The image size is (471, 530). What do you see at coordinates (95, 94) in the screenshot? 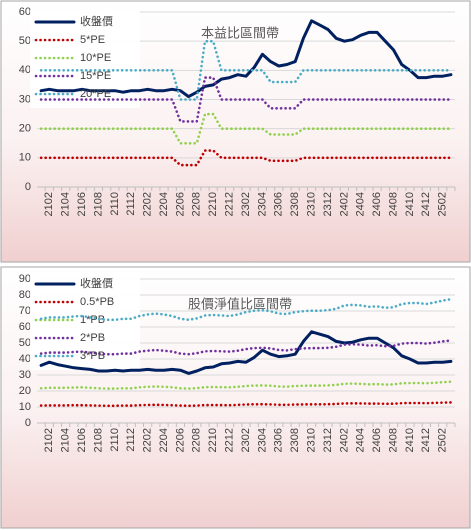
I see `legend-label: 20*PE` at bounding box center [95, 94].